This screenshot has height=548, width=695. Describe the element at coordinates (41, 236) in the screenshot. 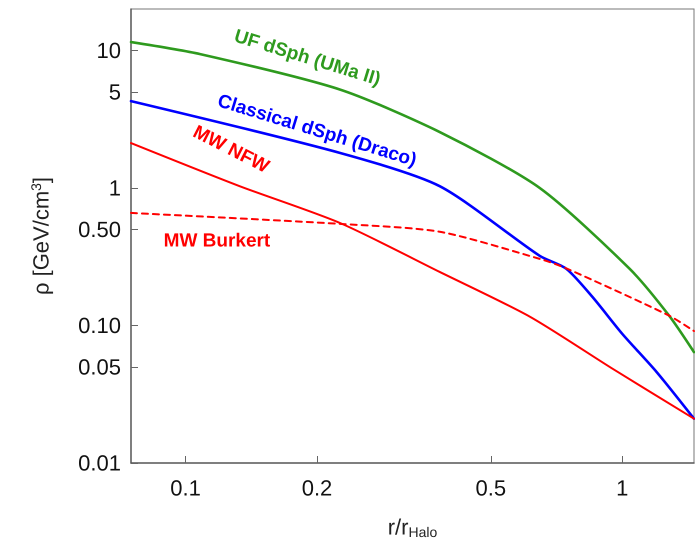

I see `y-axis-title: ρ [GeV/cm3]` at that location.